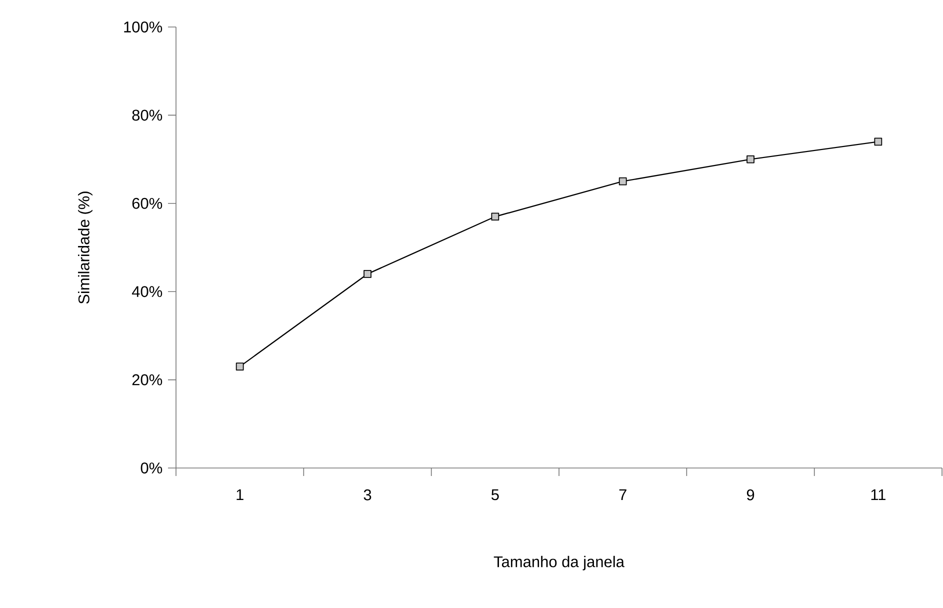 Image resolution: width=943 pixels, height=608 pixels. I want to click on x-tick-label: 1, so click(240, 494).